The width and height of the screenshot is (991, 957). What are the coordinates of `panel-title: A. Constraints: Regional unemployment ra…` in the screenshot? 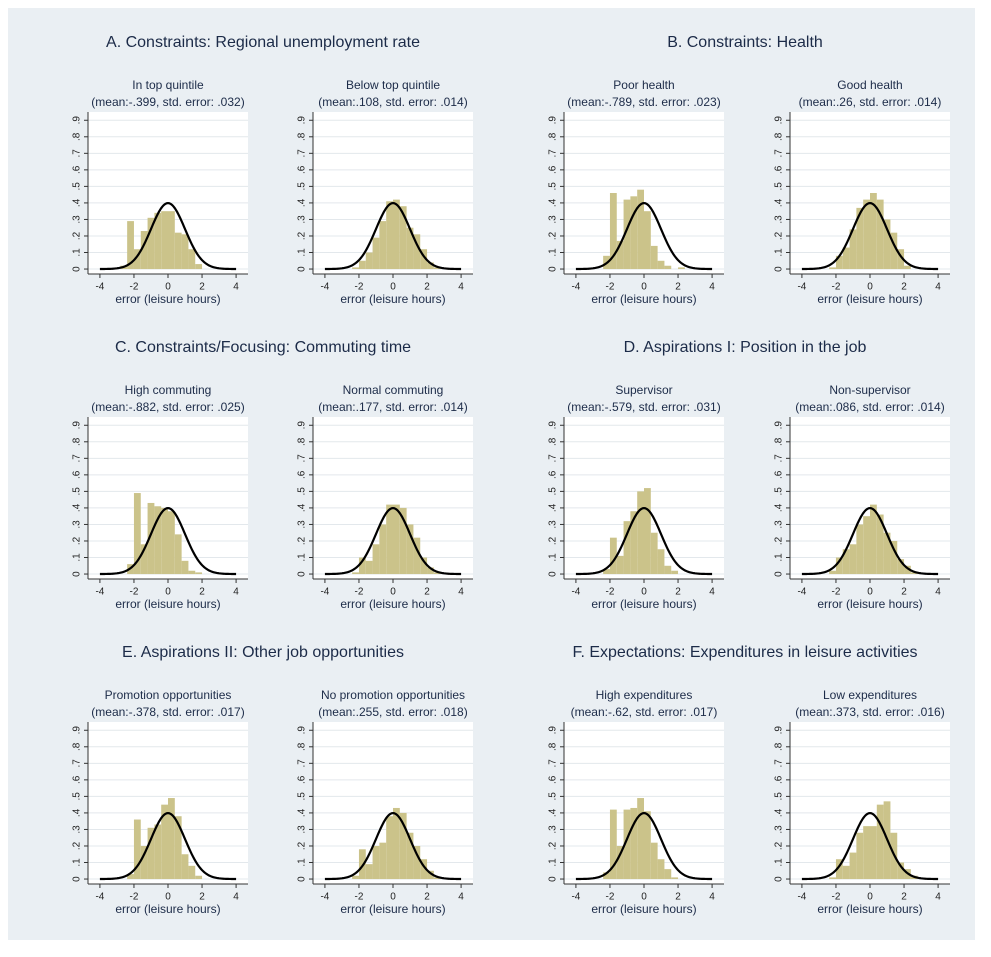 It's located at (263, 42).